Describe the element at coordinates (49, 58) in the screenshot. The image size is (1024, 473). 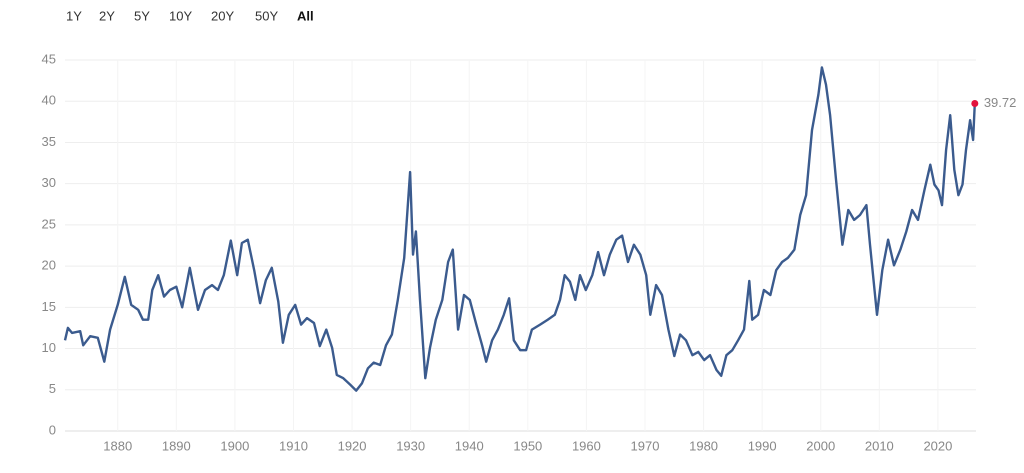
I see `y-tick-label: 45` at that location.